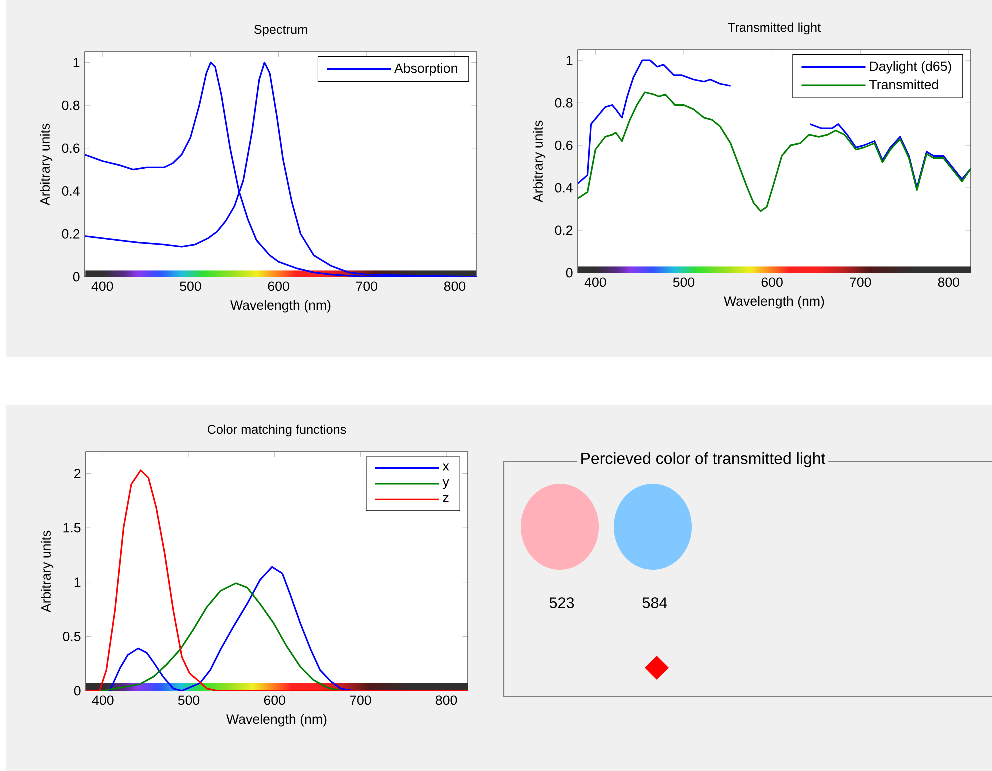  I want to click on y-tick-label: 0.5, so click(72, 637).